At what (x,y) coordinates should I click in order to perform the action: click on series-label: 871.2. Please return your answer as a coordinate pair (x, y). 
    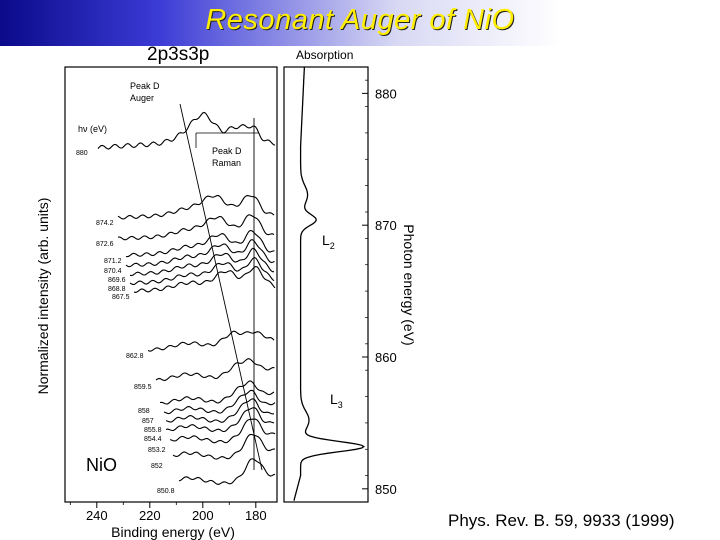
    Looking at the image, I should click on (113, 261).